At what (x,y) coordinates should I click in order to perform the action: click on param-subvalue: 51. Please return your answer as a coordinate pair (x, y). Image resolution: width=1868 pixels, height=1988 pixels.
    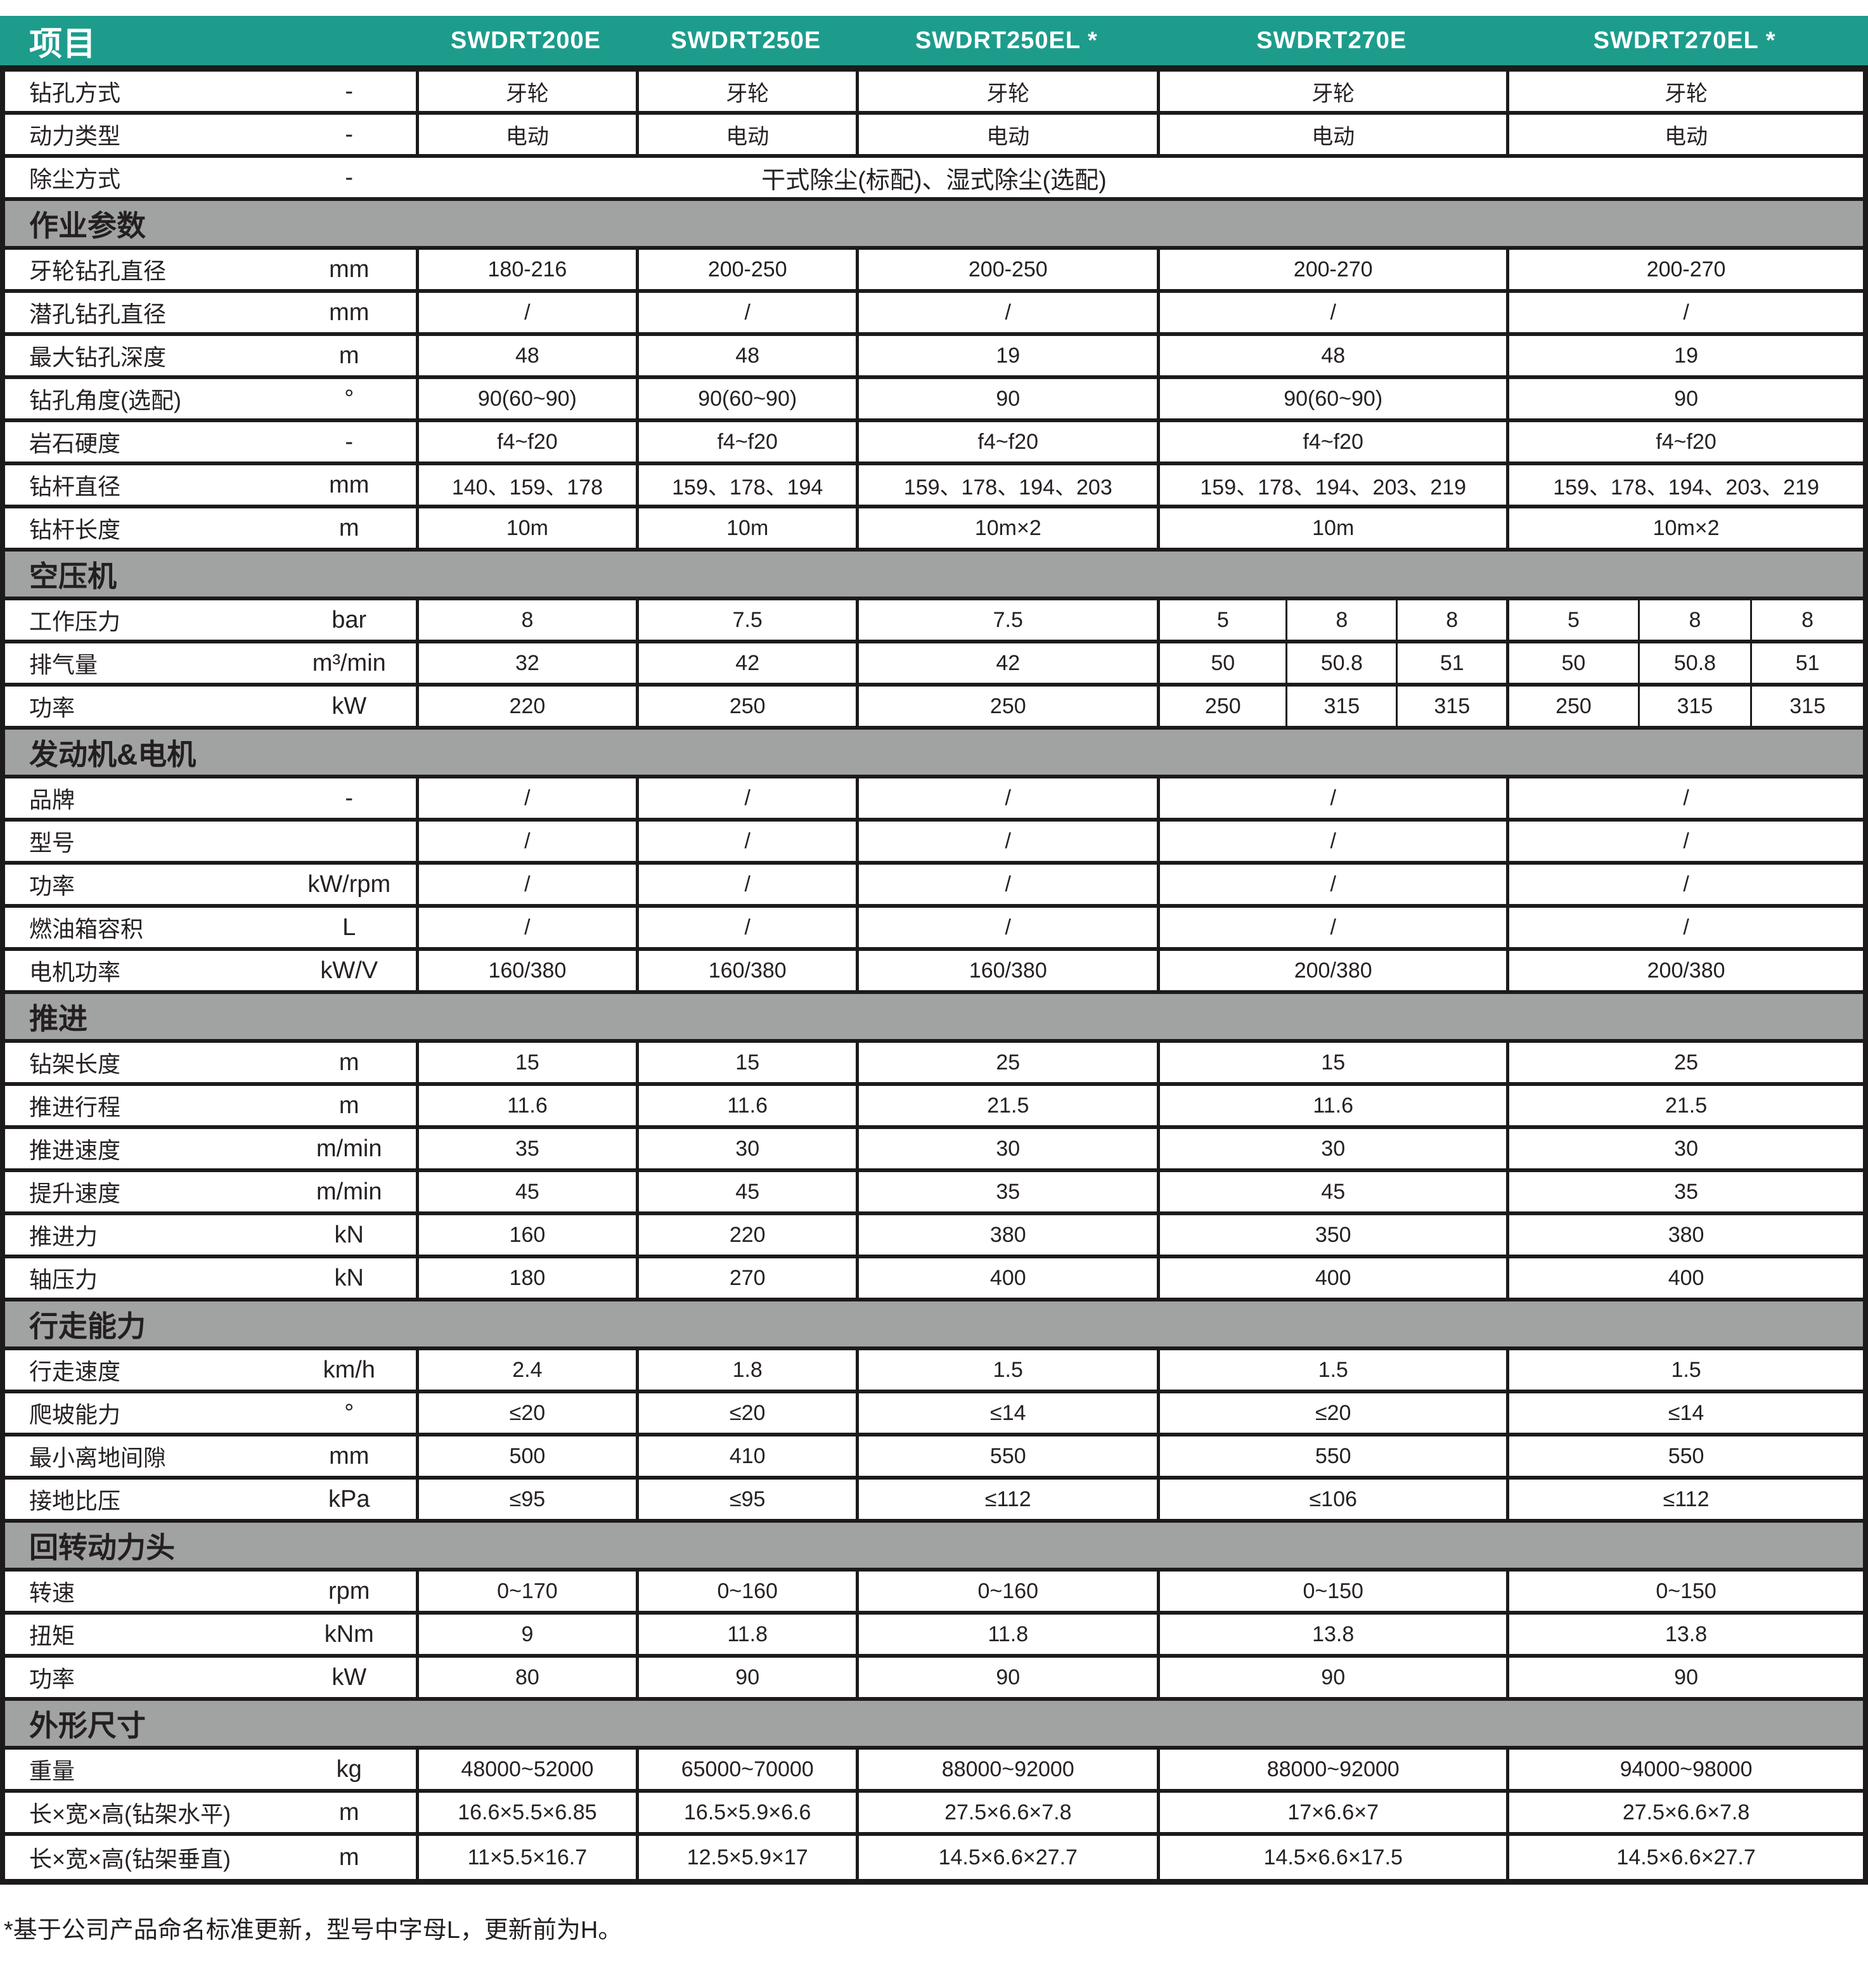
    Looking at the image, I should click on (1451, 663).